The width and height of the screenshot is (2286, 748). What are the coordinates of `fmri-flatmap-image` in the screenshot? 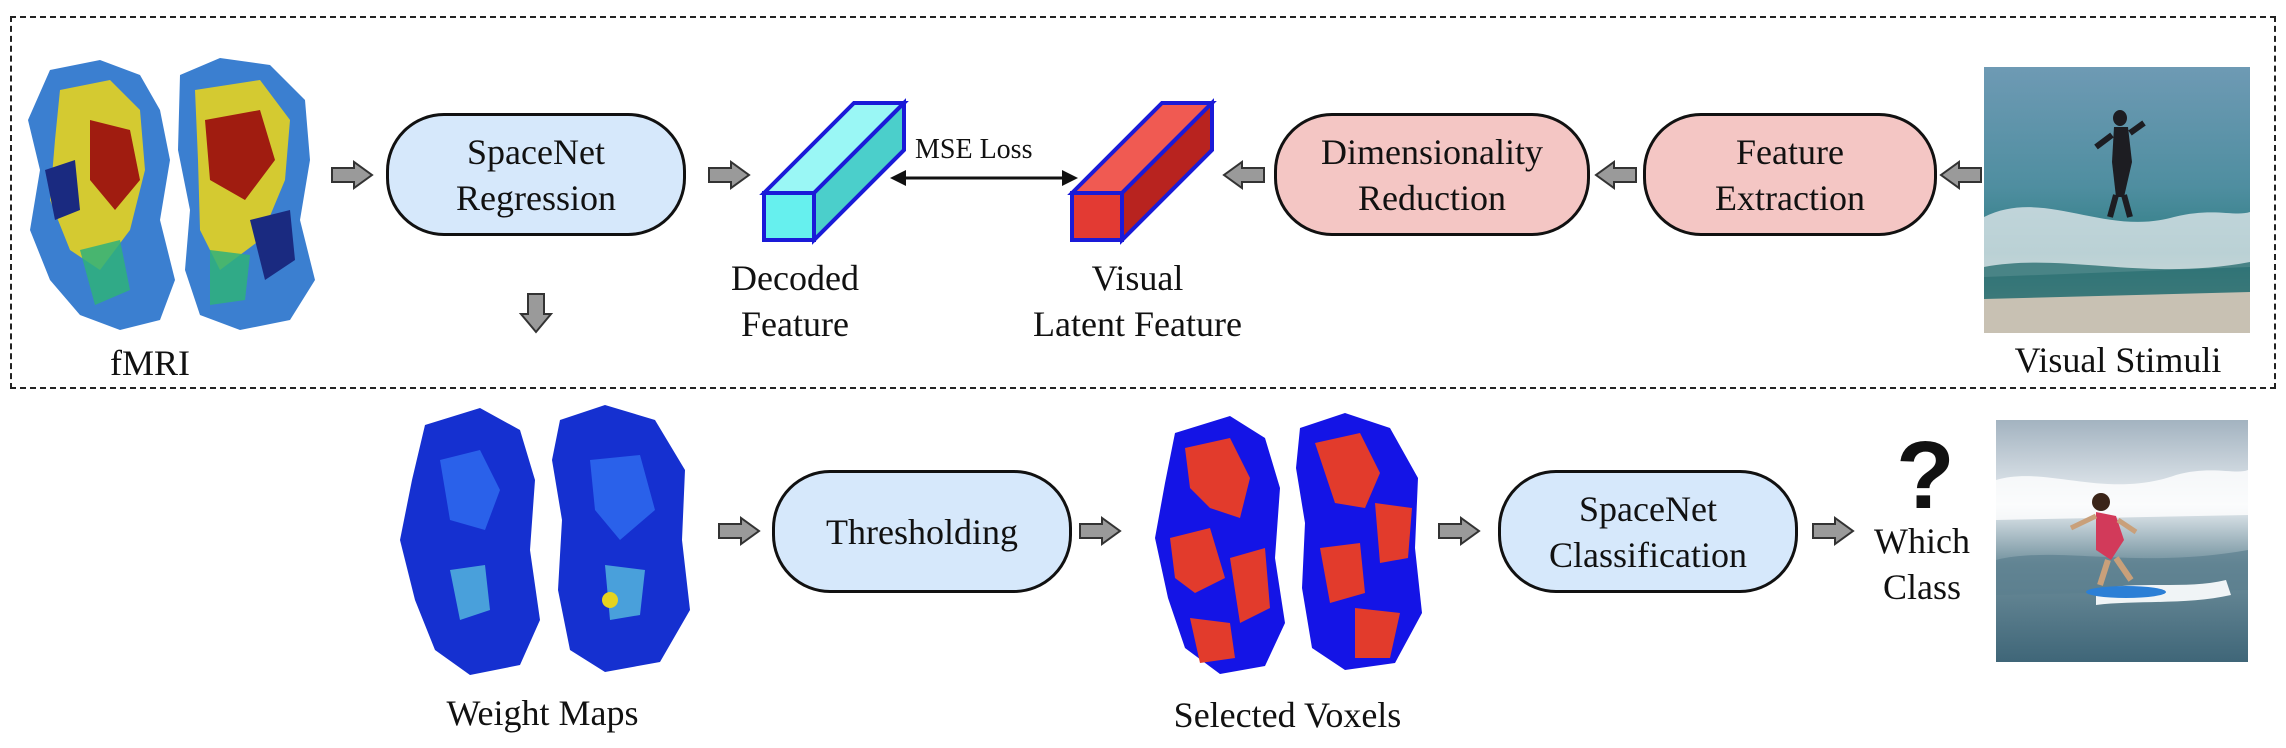 It's located at (171, 194).